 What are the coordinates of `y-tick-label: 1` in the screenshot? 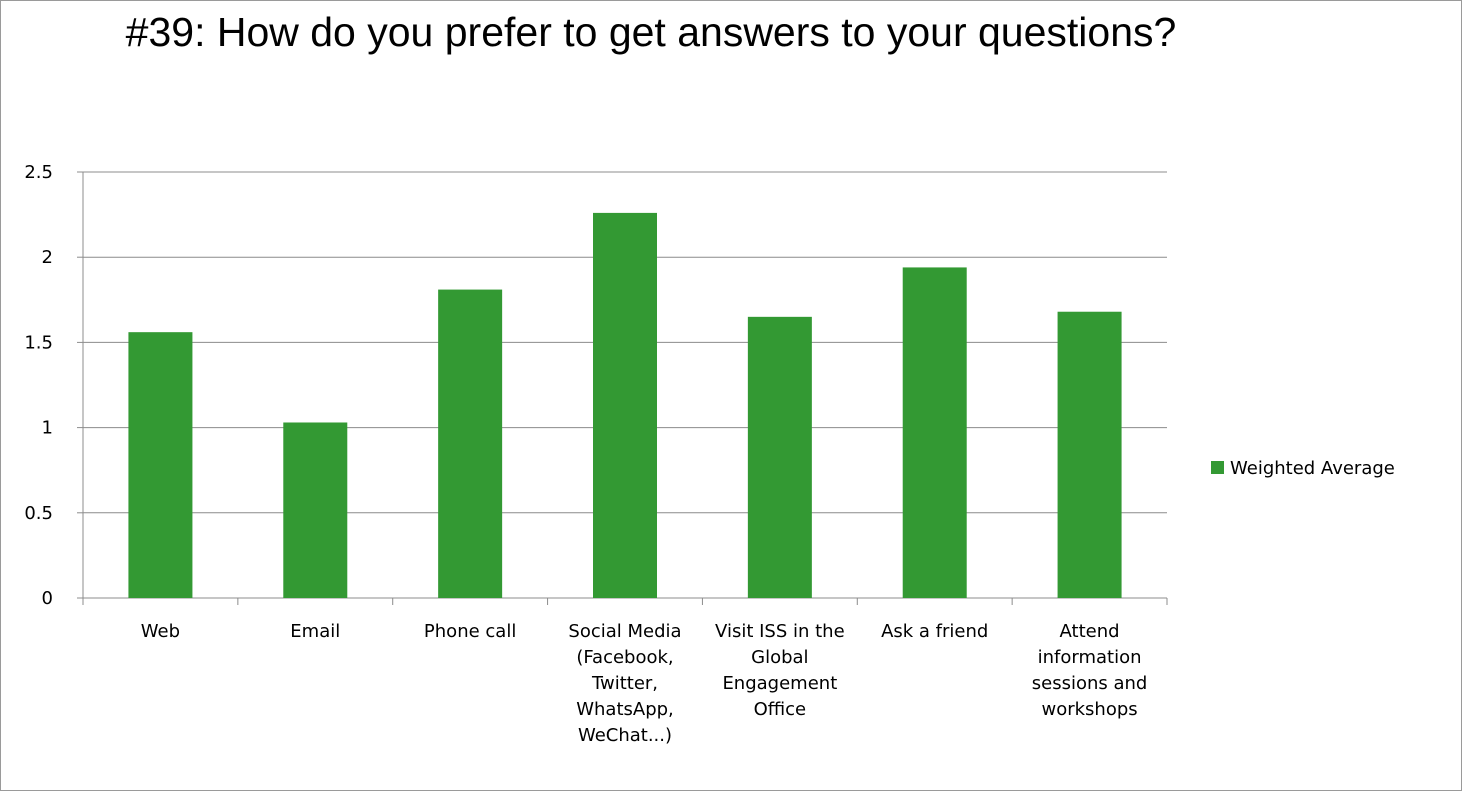 It's located at (47, 428).